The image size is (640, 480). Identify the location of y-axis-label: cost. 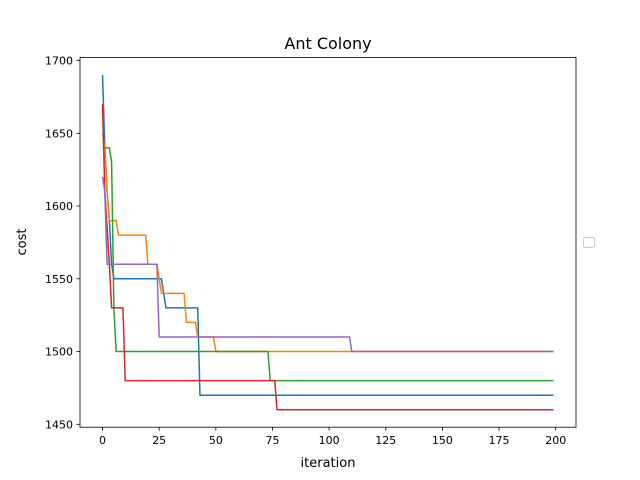
(22, 242).